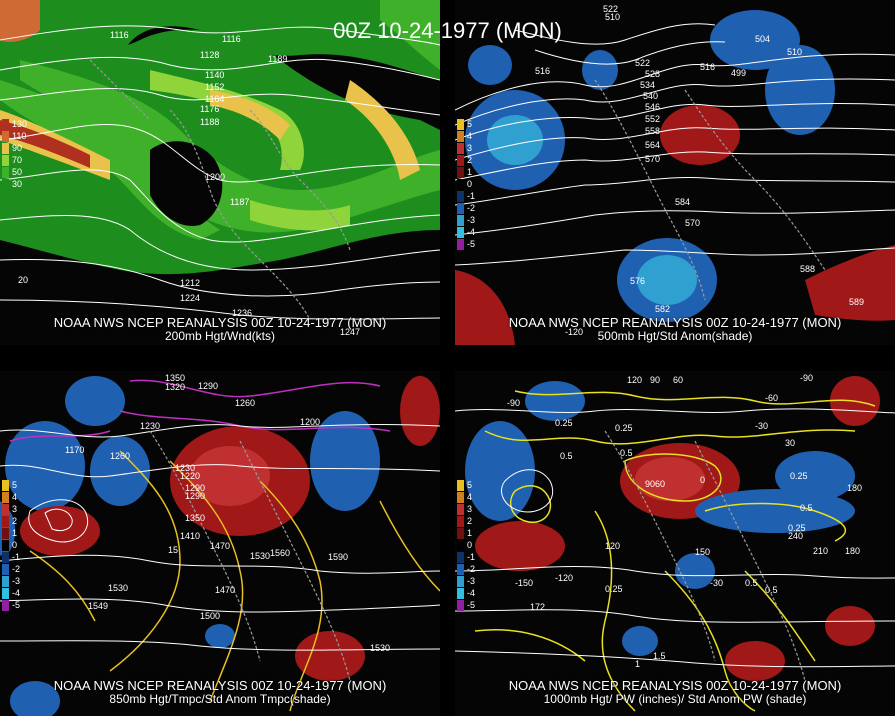 This screenshot has width=895, height=716. What do you see at coordinates (647, 85) in the screenshot?
I see `contour-label: 534` at bounding box center [647, 85].